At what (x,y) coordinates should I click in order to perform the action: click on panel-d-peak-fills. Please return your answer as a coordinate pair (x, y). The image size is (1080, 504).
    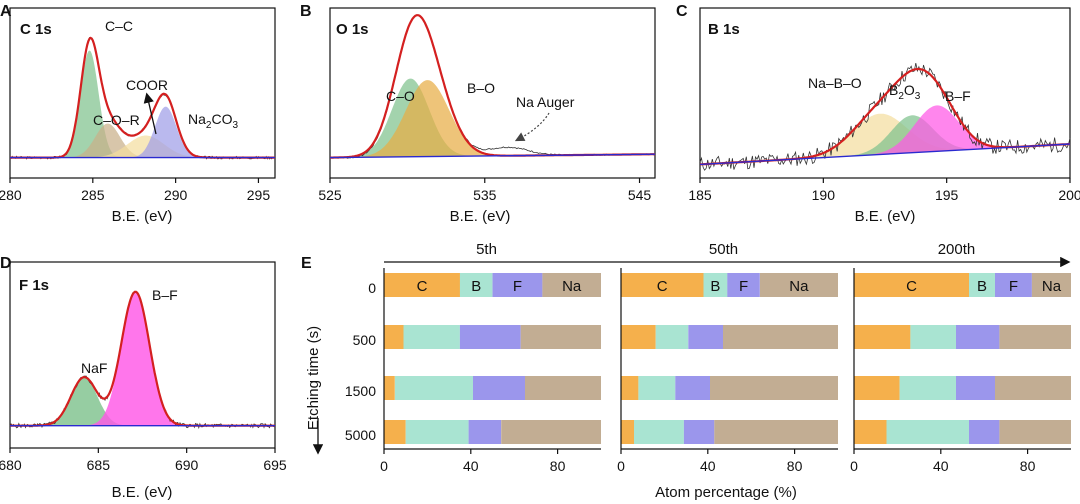
    Looking at the image, I should click on (142, 358).